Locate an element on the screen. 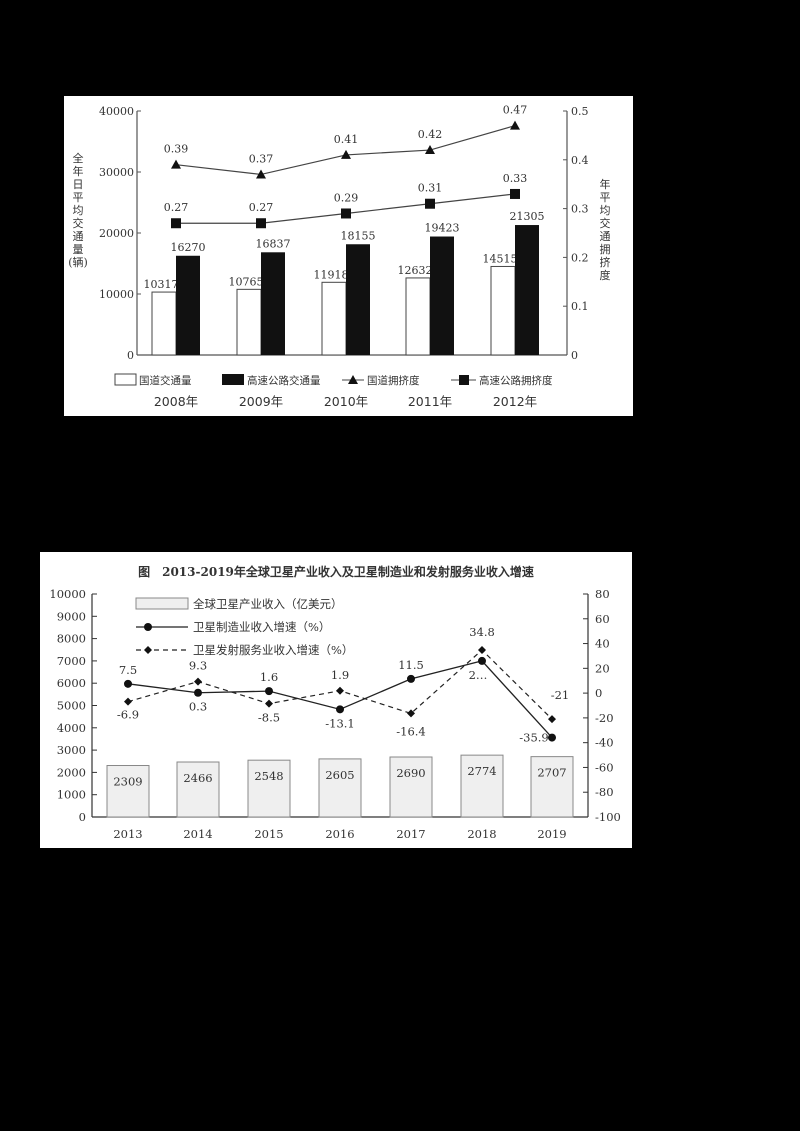 This screenshot has height=1131, width=800. legend-swatch-national-volume is located at coordinates (125, 379).